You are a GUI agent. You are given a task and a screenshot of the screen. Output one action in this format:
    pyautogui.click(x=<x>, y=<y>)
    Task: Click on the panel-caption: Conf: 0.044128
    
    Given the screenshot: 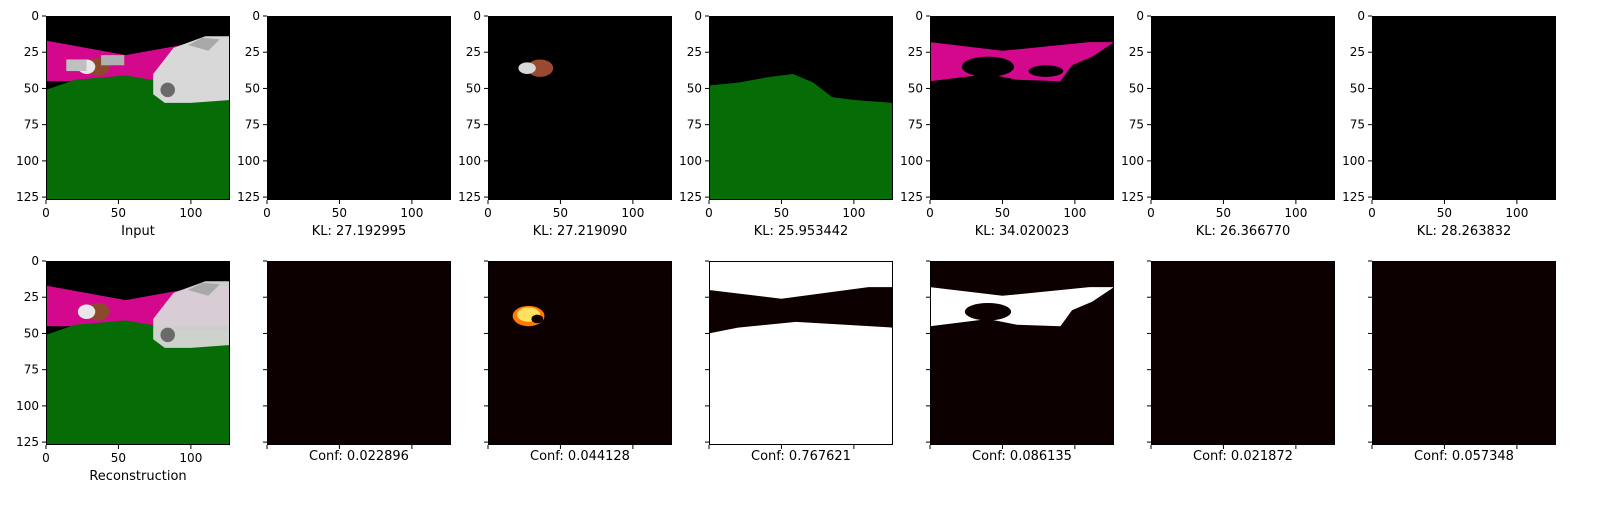 What is the action you would take?
    pyautogui.click(x=580, y=456)
    